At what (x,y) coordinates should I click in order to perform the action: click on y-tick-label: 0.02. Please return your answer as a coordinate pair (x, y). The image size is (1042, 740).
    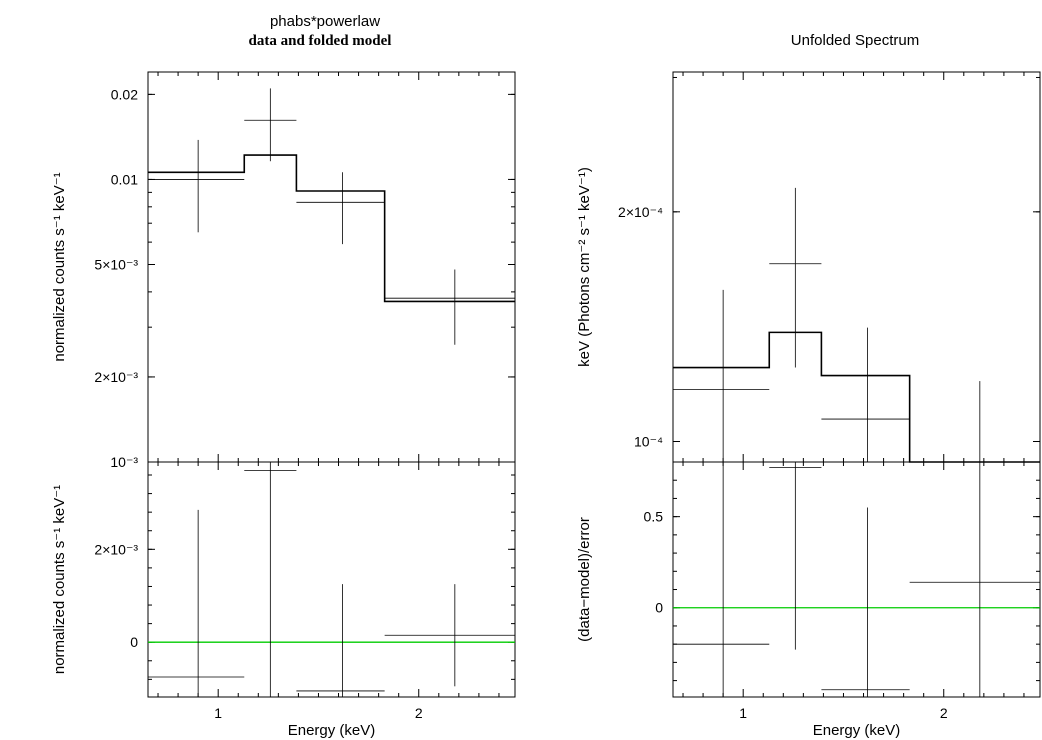
    Looking at the image, I should click on (124, 94).